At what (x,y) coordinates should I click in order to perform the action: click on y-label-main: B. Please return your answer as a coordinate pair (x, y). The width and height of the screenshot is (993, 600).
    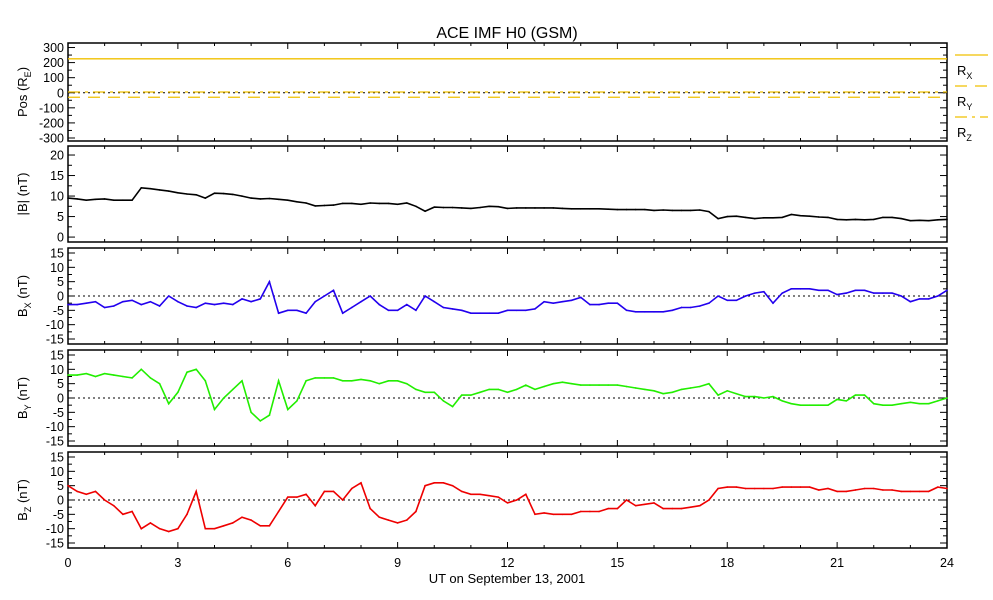
    Looking at the image, I should click on (22, 516).